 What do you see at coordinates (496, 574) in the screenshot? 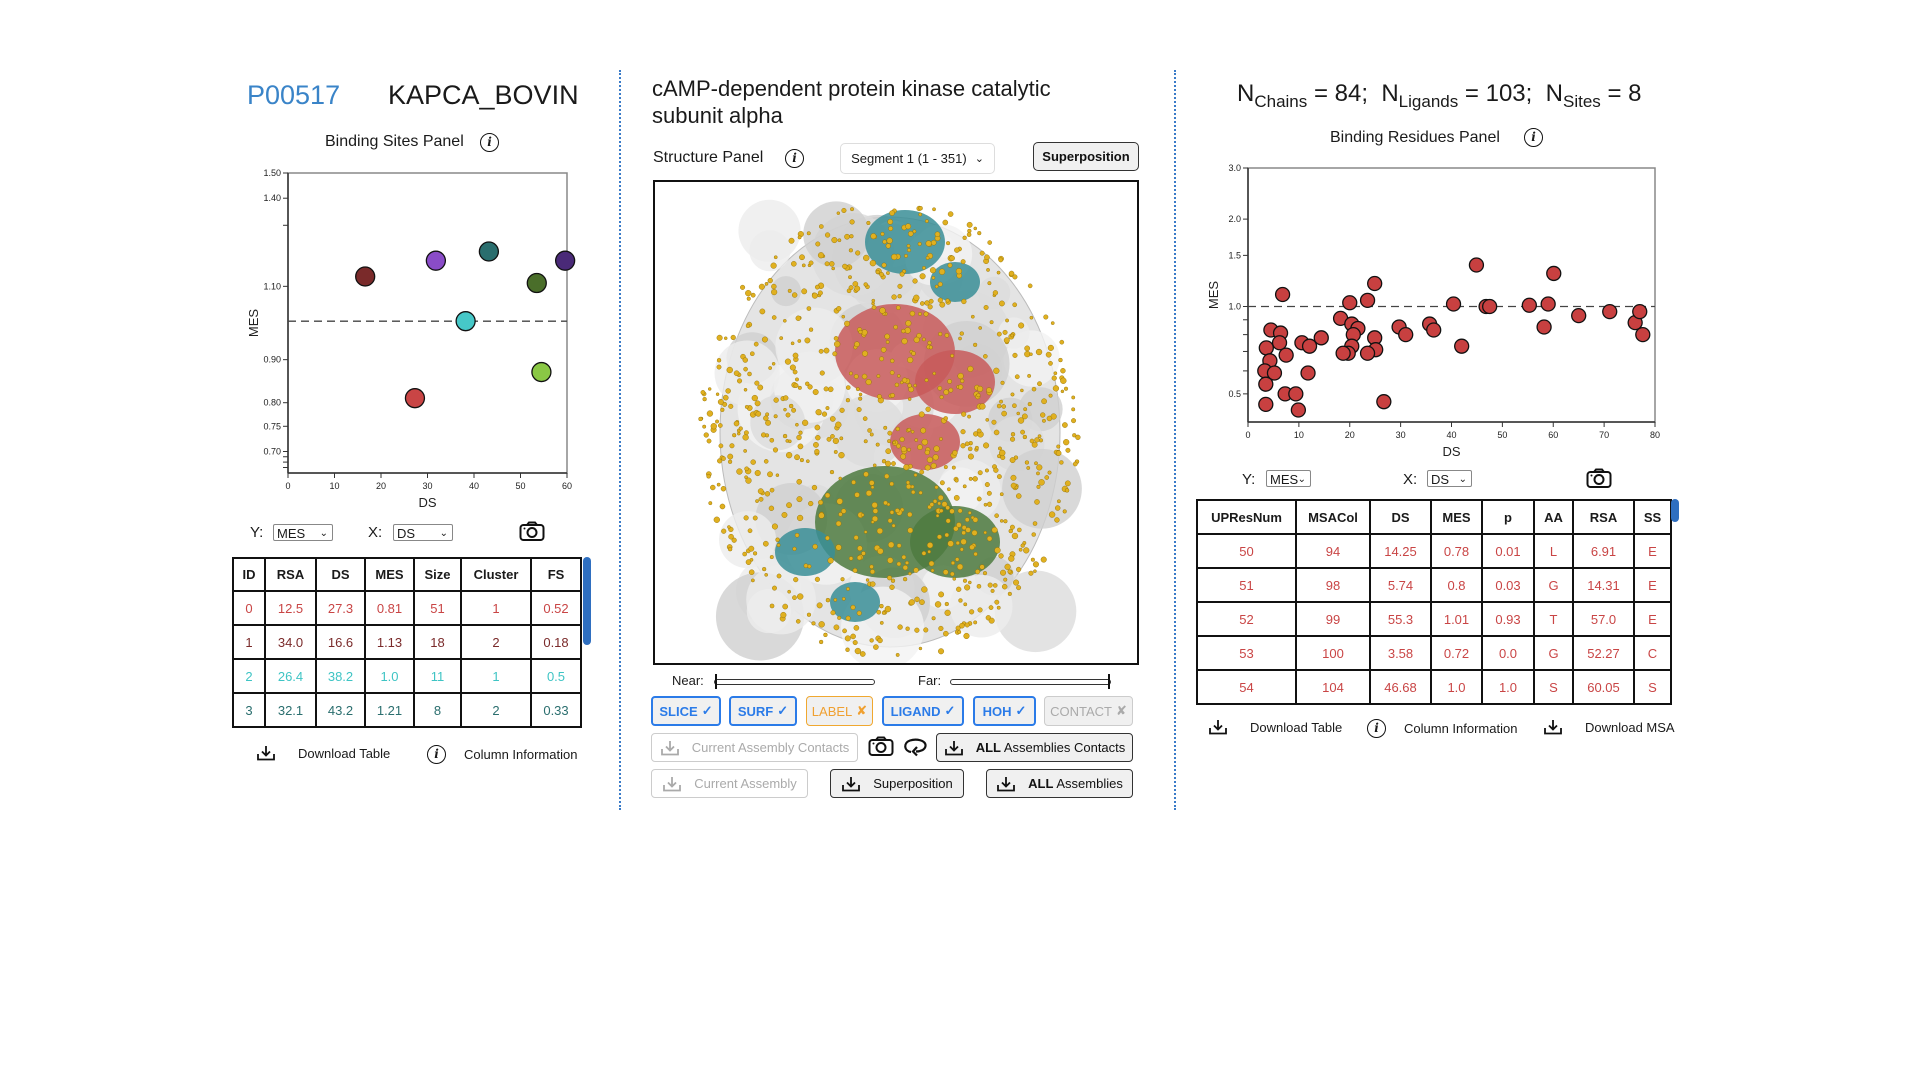
I see `column-header: Cluster` at bounding box center [496, 574].